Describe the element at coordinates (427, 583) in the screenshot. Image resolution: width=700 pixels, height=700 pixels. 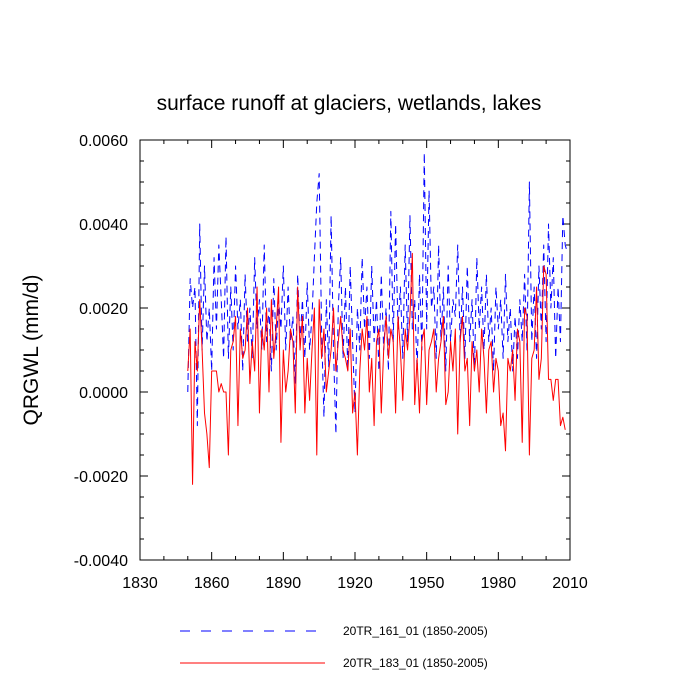
I see `x-tick-label: 1950` at that location.